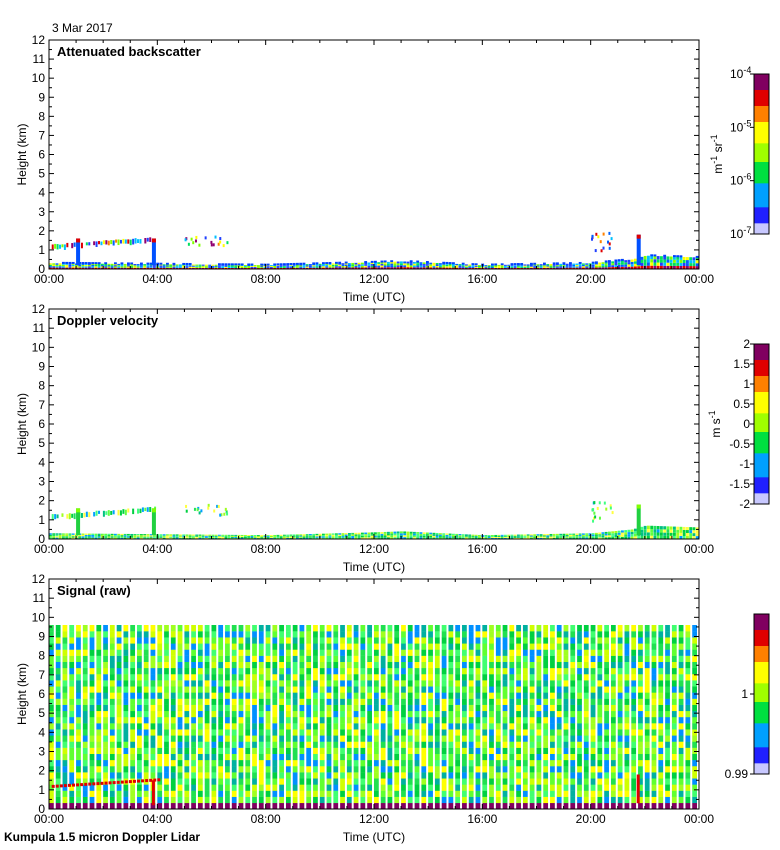  Describe the element at coordinates (738, 424) in the screenshot. I see `colorbar: 2 1.5 1 0.5 0 -0.5 -1 -1.5 -2 m s-1` at that location.